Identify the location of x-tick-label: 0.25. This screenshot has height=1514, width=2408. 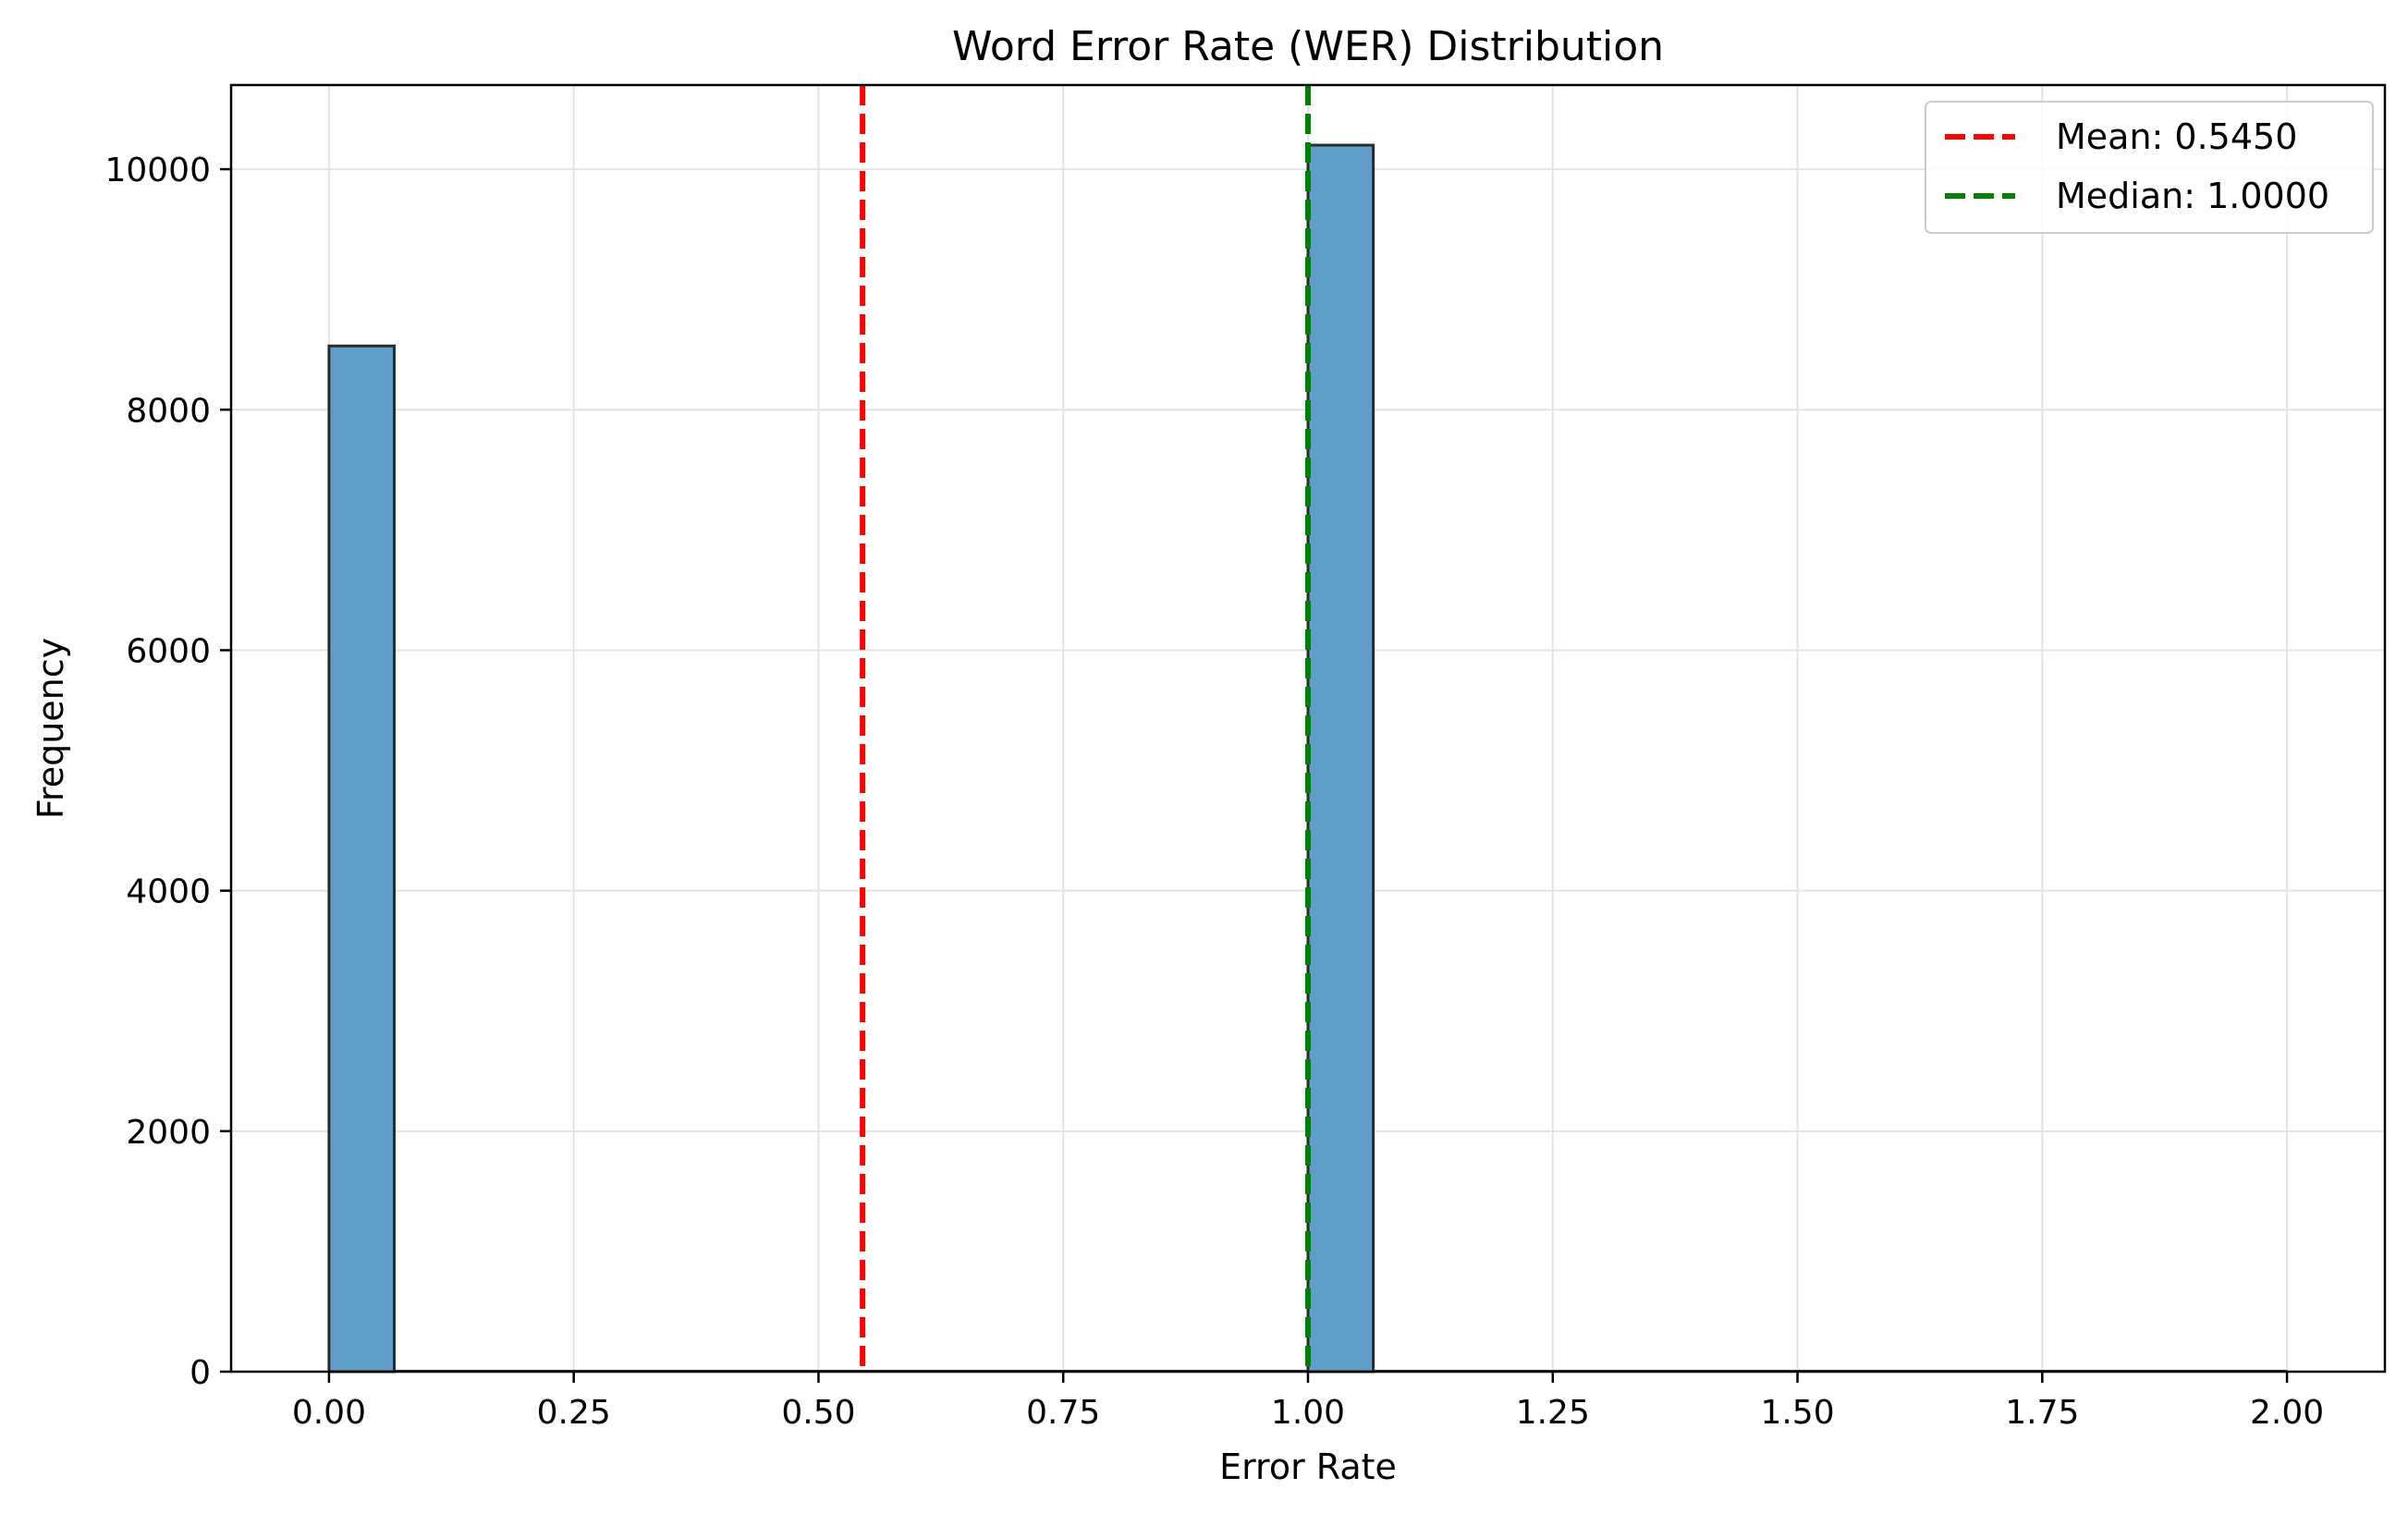
(574, 1413).